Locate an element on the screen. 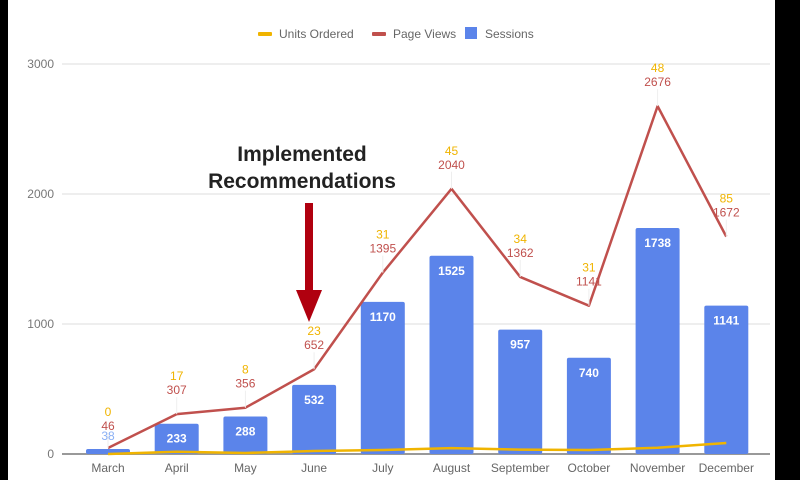 The width and height of the screenshot is (800, 480). label-units-ordered: 17 is located at coordinates (177, 376).